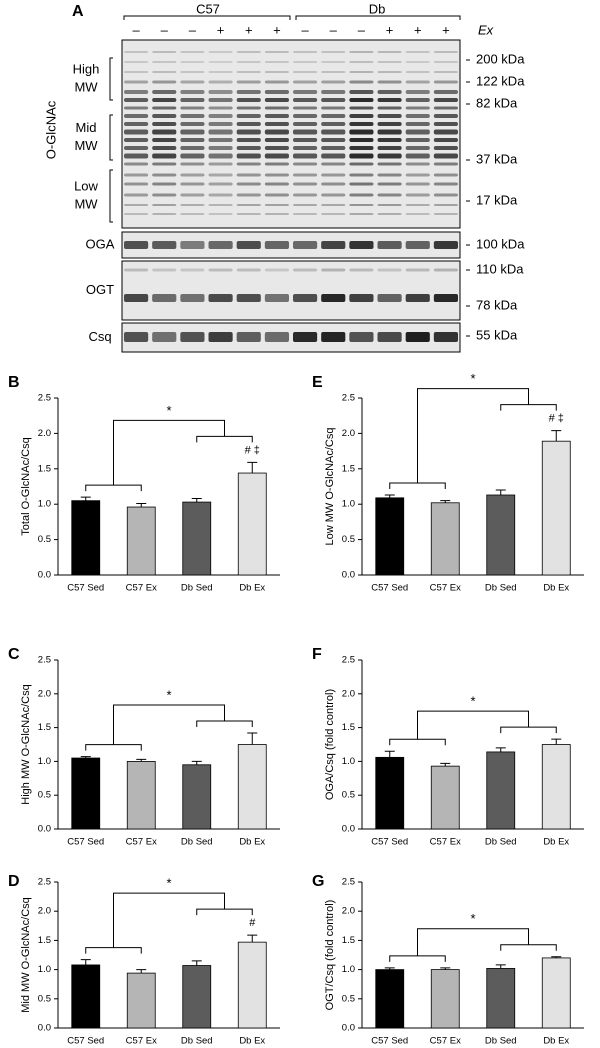 The width and height of the screenshot is (600, 1048). What do you see at coordinates (348, 969) in the screenshot?
I see `y-tick-label: 1.0` at bounding box center [348, 969].